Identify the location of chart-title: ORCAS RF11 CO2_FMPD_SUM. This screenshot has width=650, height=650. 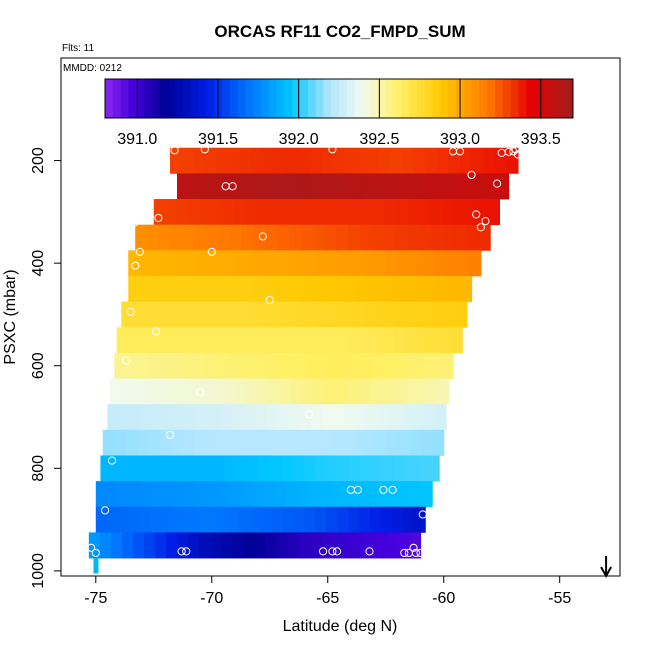
(339, 31).